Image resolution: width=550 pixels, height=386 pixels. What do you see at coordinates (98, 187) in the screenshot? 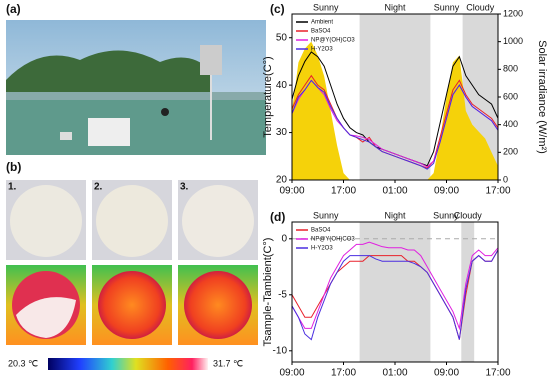
I see `sample-label: 2.` at bounding box center [98, 187].